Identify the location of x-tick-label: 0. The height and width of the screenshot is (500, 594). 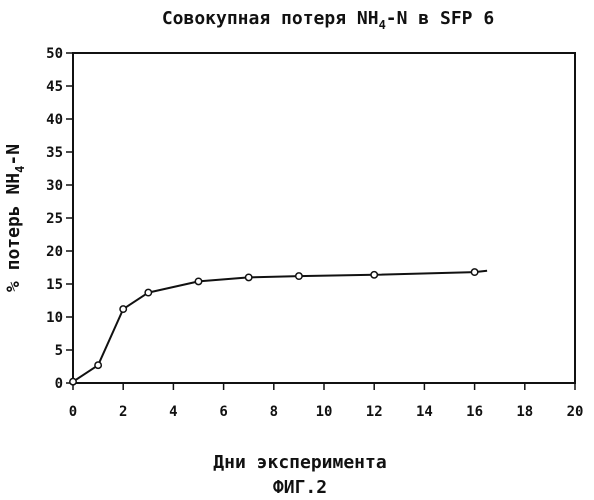
(73, 412).